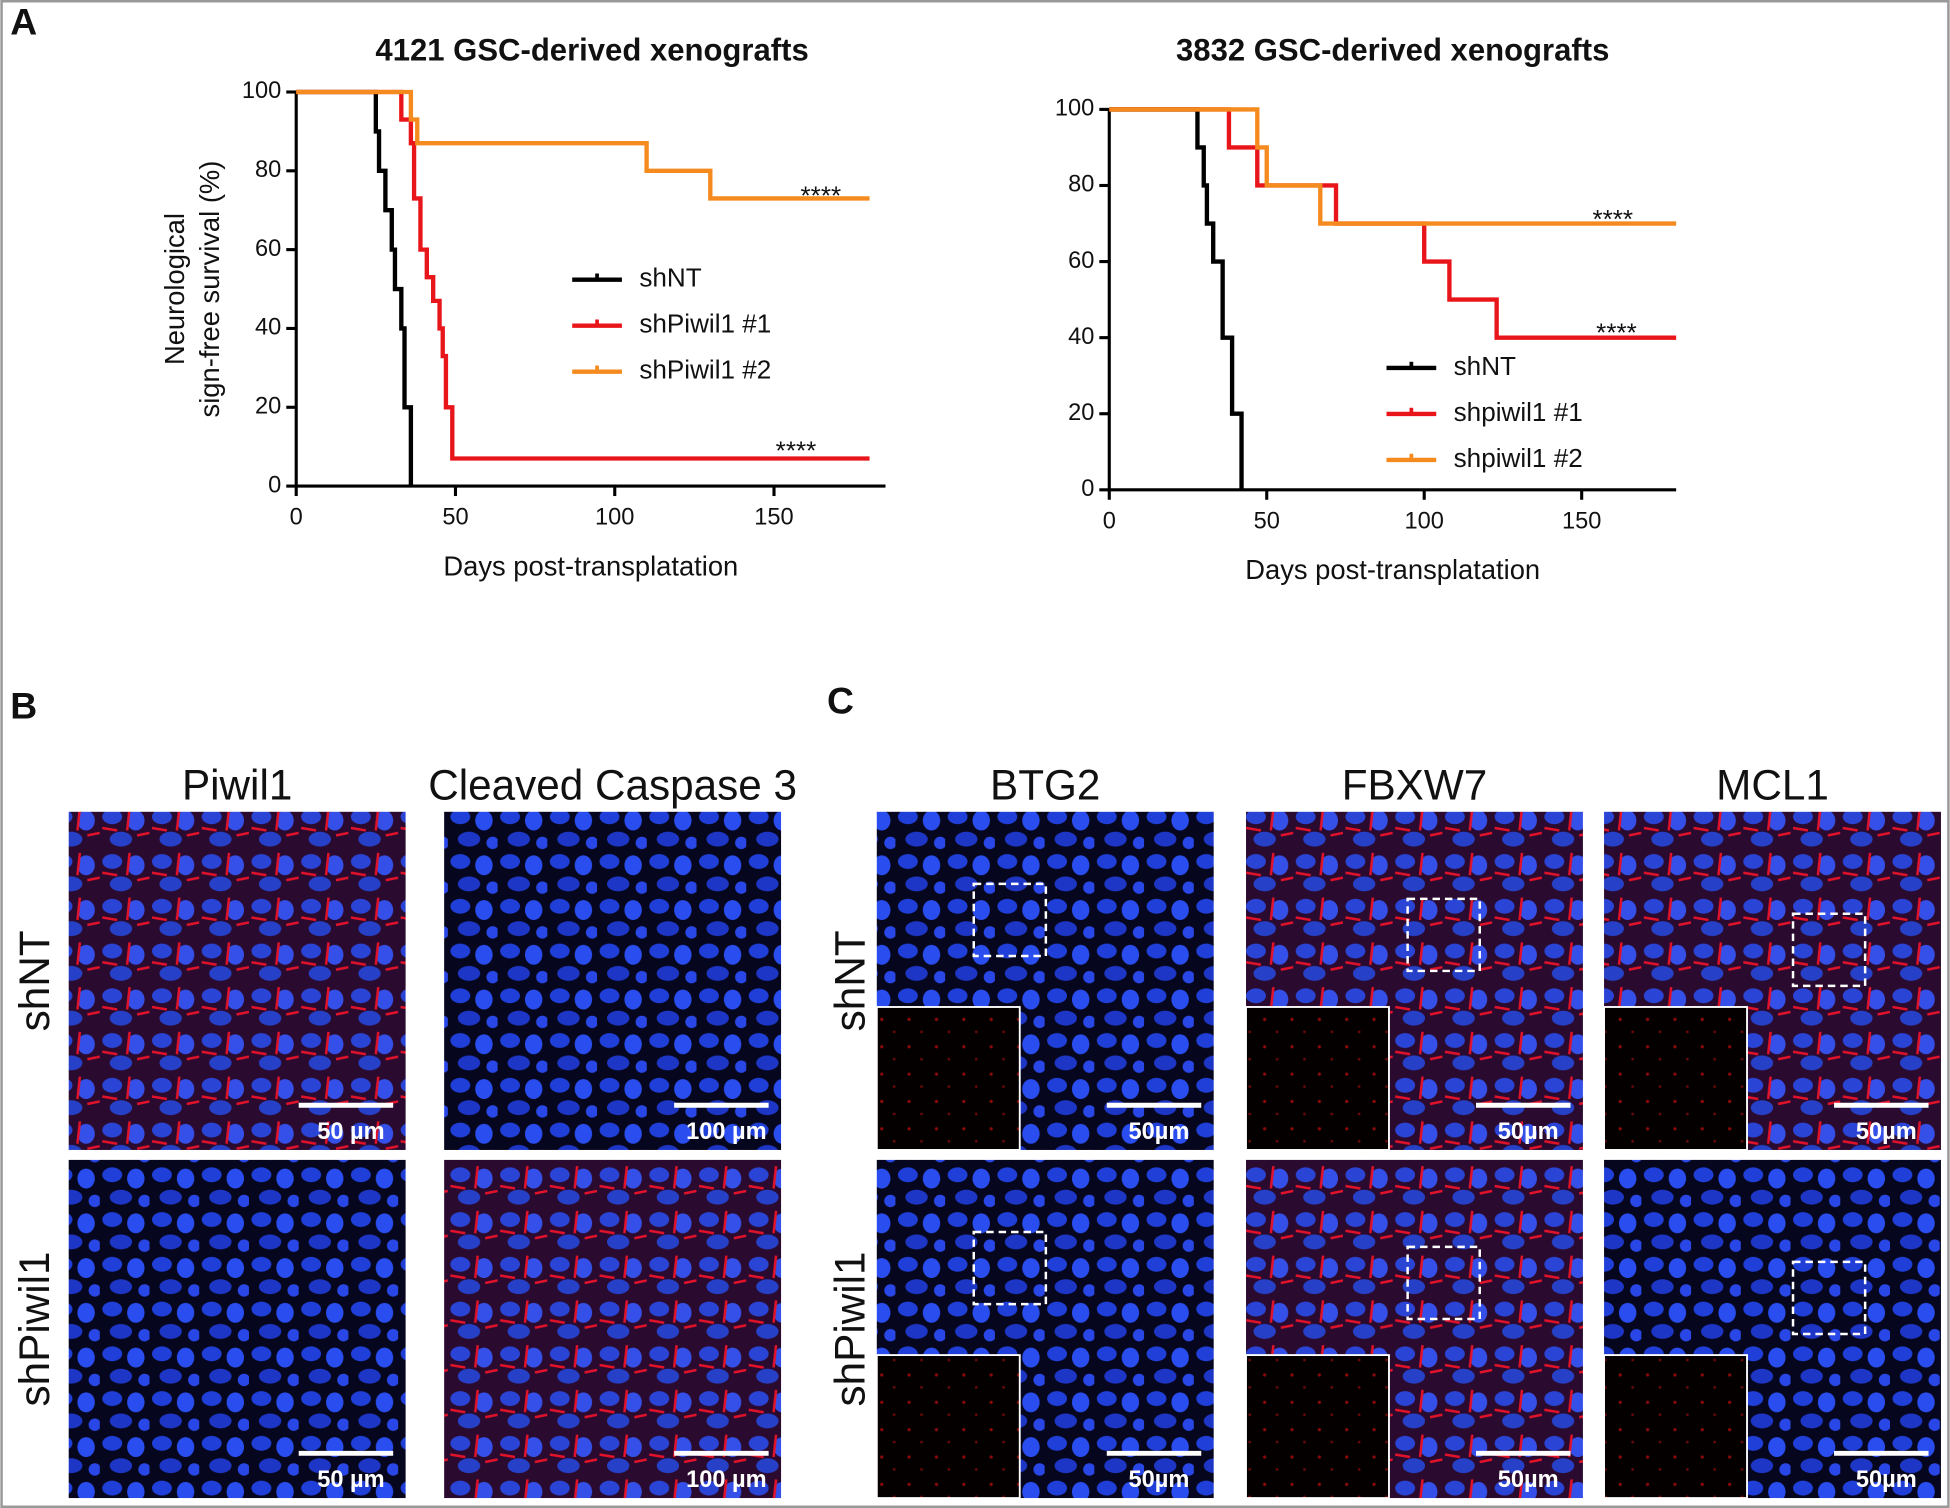 Image resolution: width=1950 pixels, height=1508 pixels. I want to click on panel-label: C, so click(840, 700).